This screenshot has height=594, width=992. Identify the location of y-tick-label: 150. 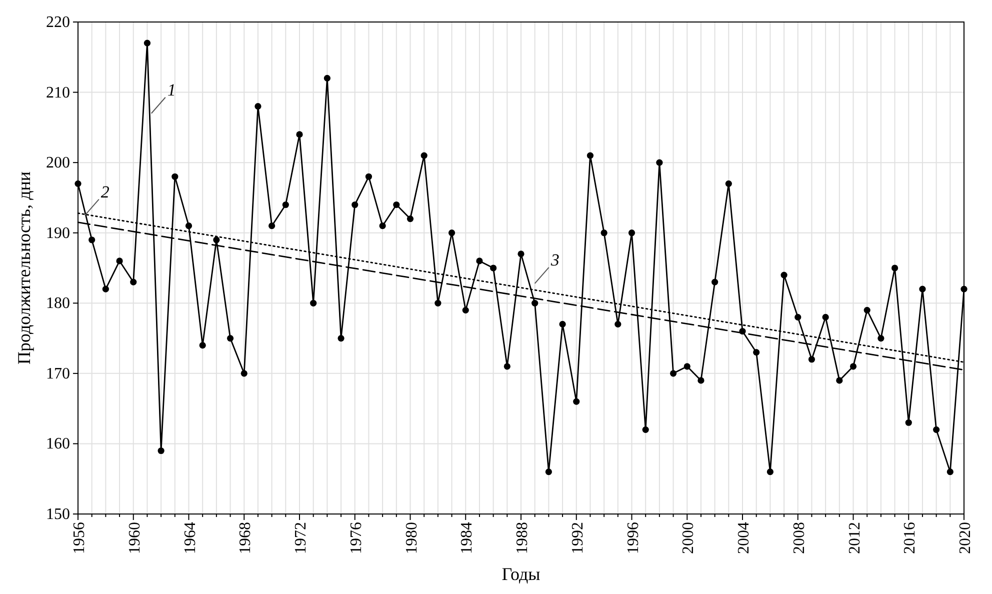
(58, 514).